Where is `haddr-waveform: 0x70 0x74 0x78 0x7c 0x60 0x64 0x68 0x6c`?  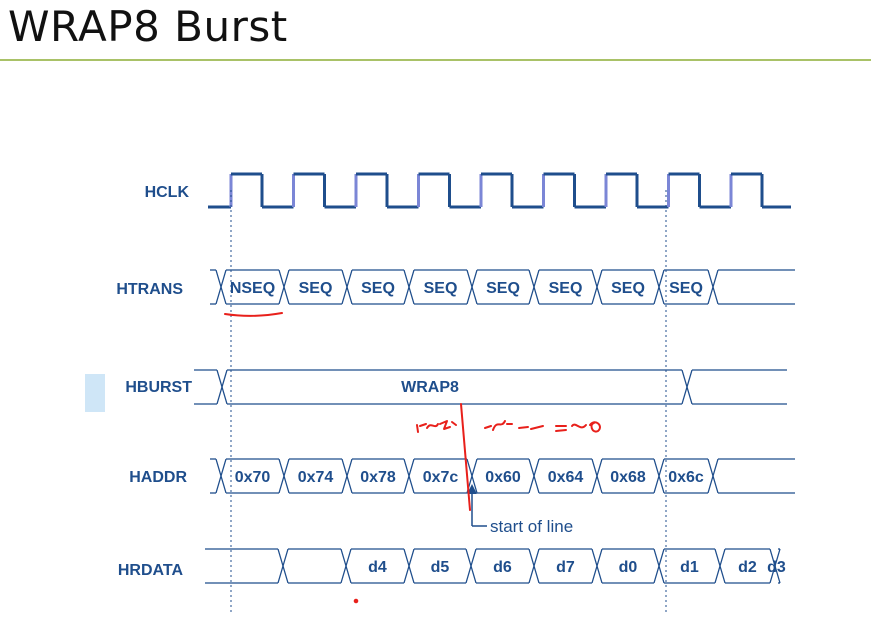 haddr-waveform: 0x70 0x74 0x78 0x7c 0x60 0x64 0x68 0x6c is located at coordinates (502, 476).